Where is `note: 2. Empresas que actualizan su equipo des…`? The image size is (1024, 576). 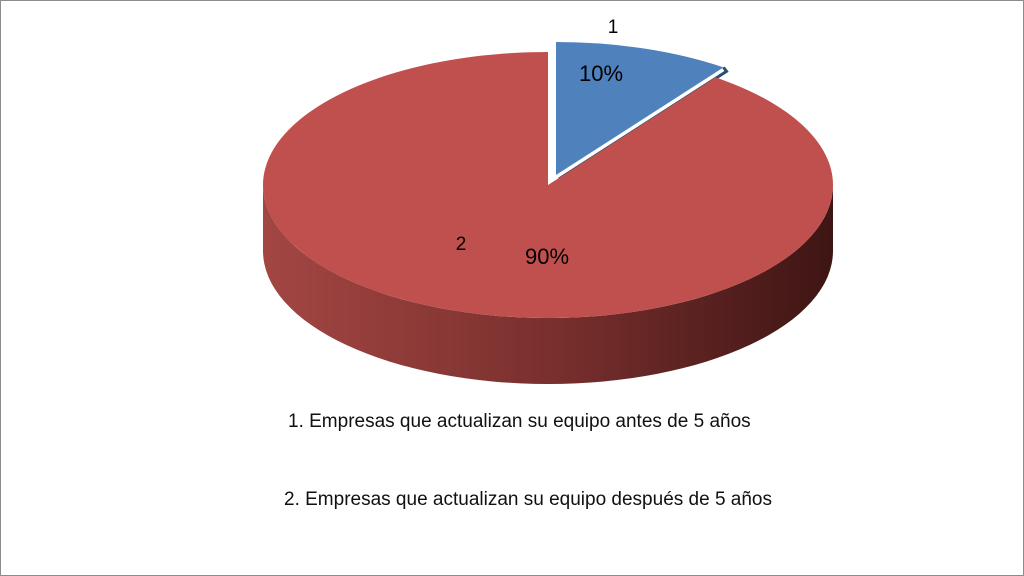 note: 2. Empresas que actualizan su equipo des… is located at coordinates (528, 499).